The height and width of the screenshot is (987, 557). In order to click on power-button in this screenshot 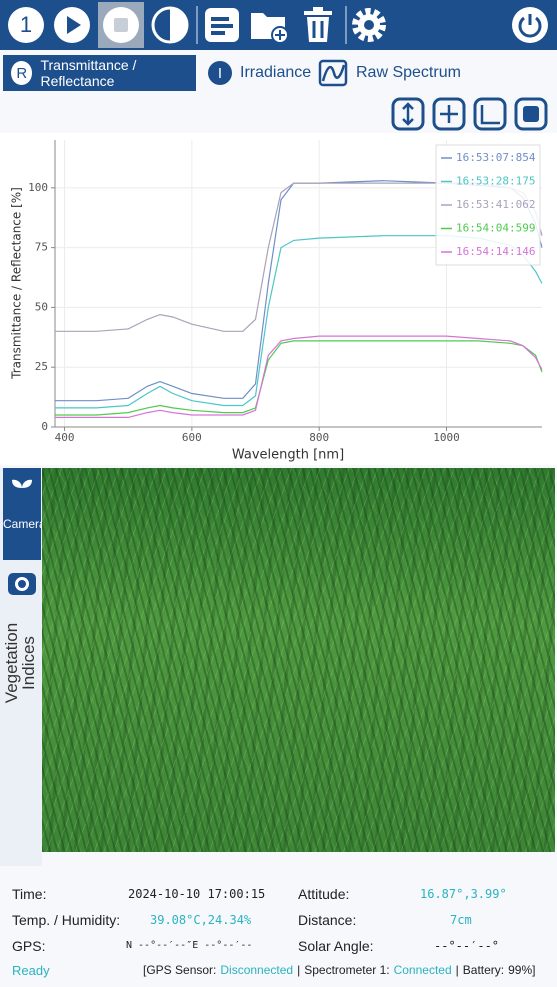, I will do `click(530, 25)`.